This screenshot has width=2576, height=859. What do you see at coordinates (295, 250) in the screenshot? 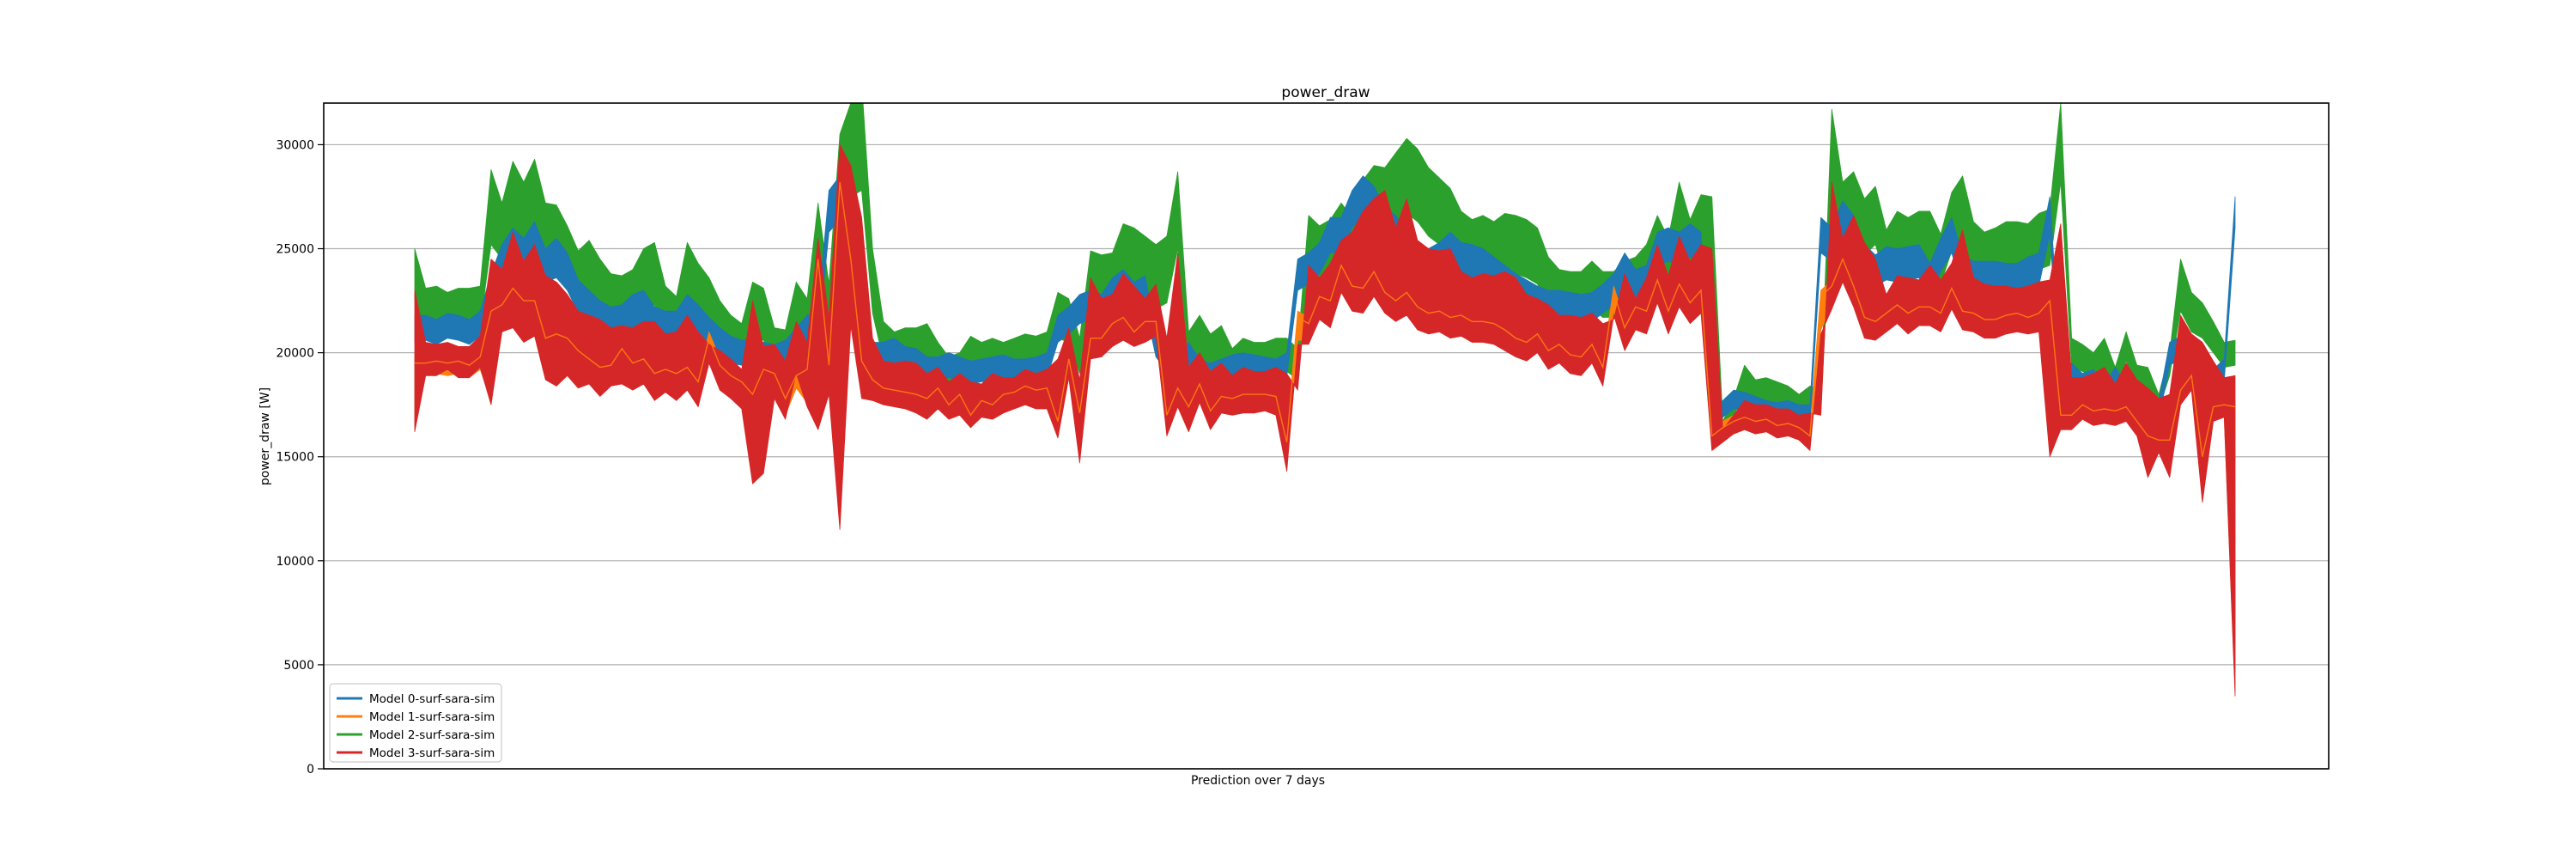
I see `y-tick-label: 25000` at bounding box center [295, 250].